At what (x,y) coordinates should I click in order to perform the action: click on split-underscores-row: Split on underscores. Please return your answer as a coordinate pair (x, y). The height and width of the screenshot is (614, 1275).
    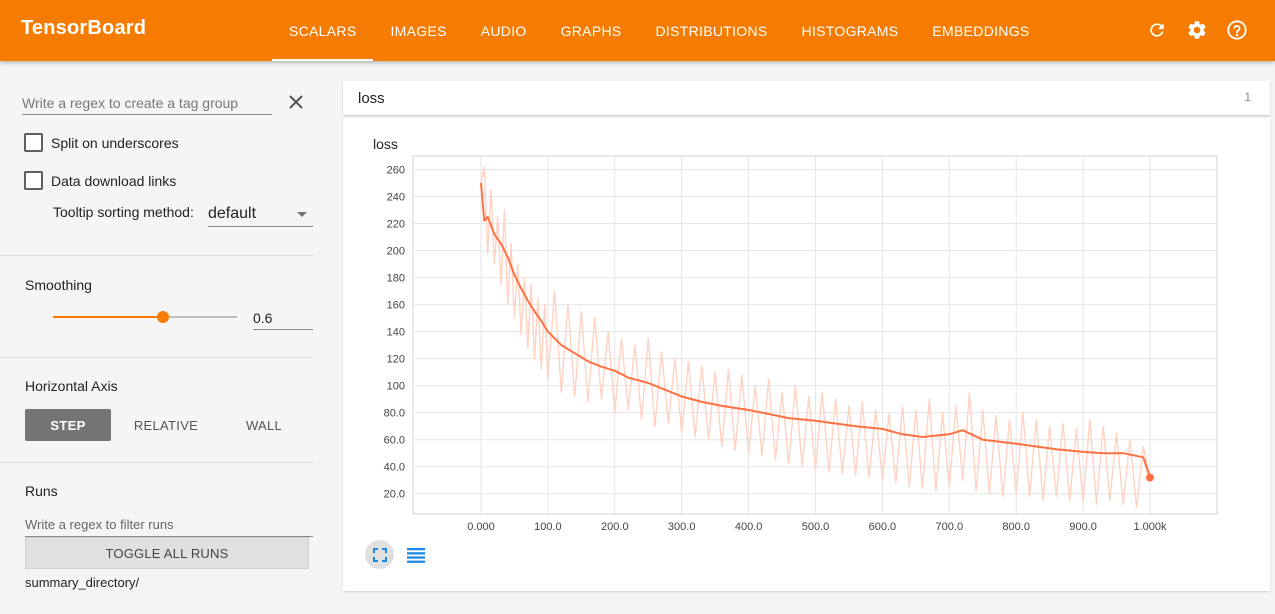
    Looking at the image, I should click on (101, 142).